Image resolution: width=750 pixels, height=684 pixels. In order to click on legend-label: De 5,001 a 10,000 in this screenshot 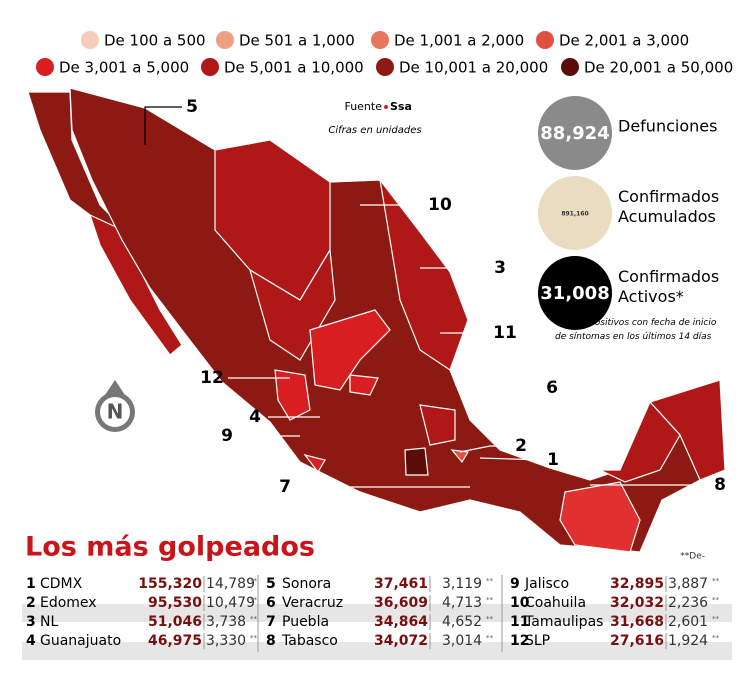, I will do `click(294, 68)`.